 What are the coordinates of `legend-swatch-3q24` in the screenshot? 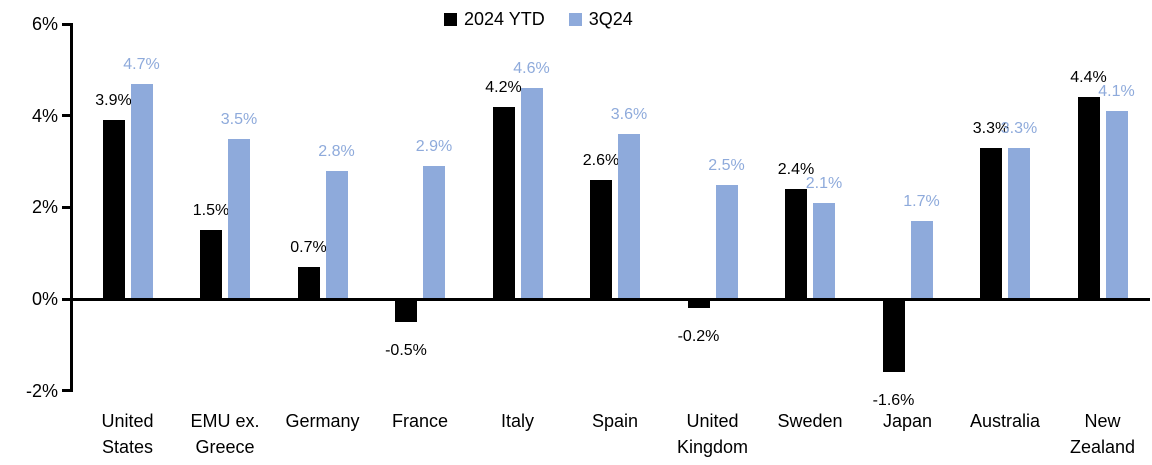 It's located at (575, 19).